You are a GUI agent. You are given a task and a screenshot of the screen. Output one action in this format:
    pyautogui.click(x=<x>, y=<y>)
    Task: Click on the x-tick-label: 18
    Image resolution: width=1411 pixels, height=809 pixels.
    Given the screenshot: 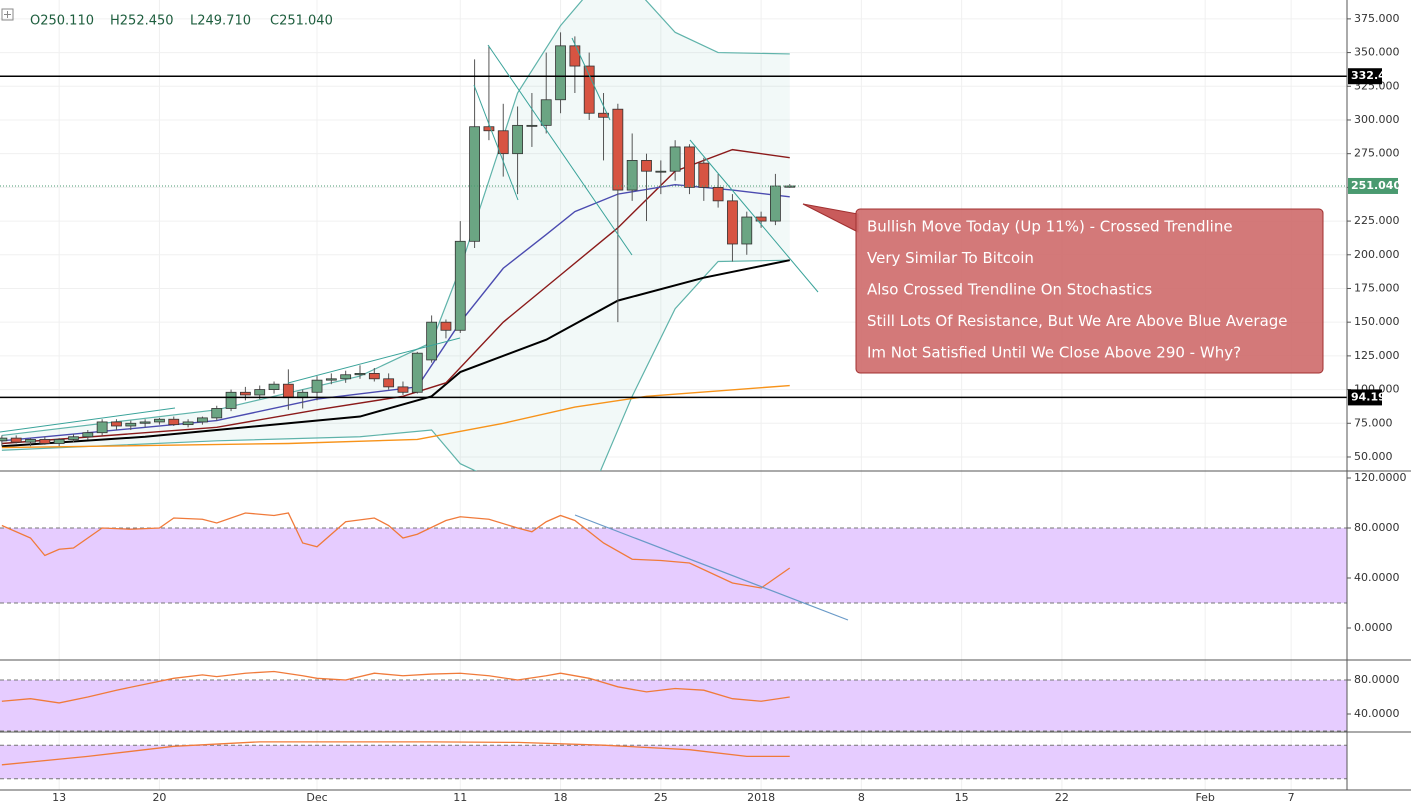 What is the action you would take?
    pyautogui.click(x=561, y=797)
    